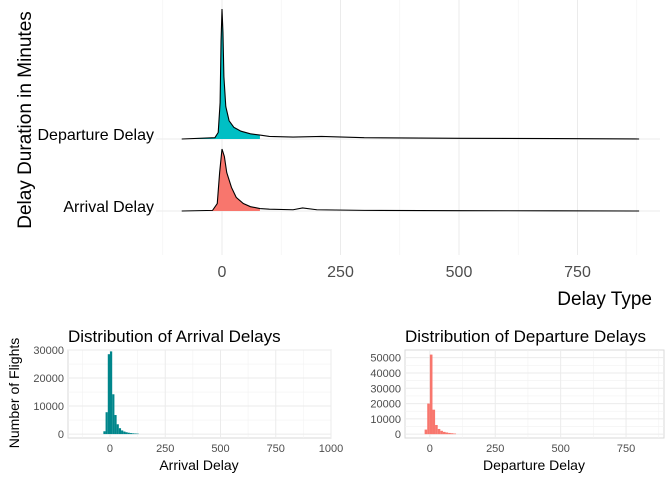 Image resolution: width=672 pixels, height=480 pixels. What do you see at coordinates (385, 359) in the screenshot?
I see `departure-histogram-y-tick-label: 50000` at bounding box center [385, 359].